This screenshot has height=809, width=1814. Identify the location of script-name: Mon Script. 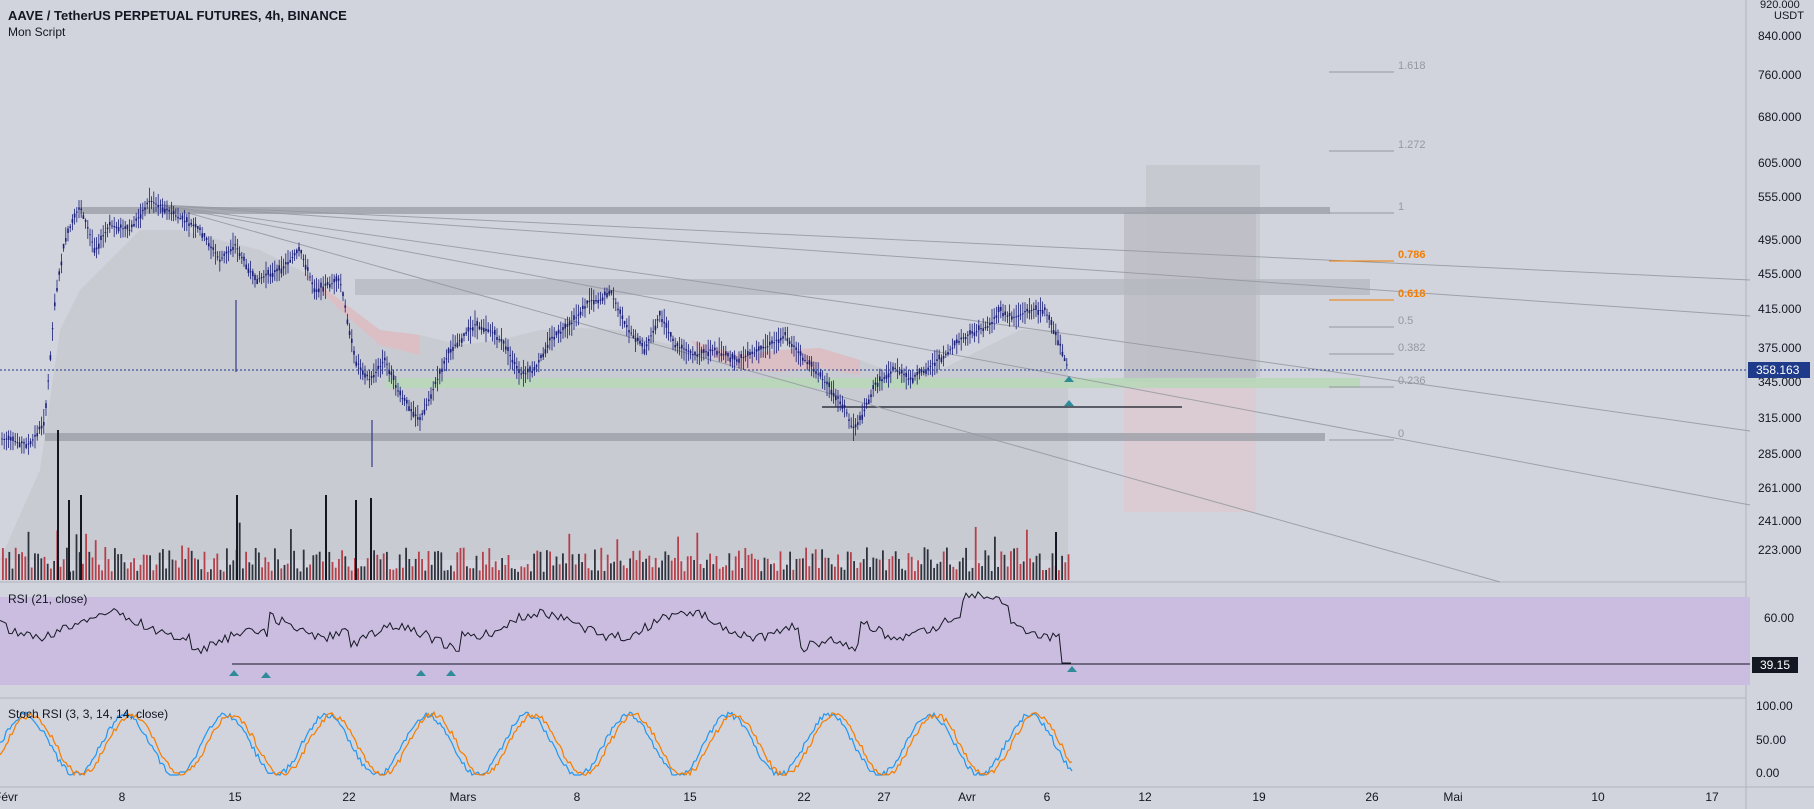
(37, 32).